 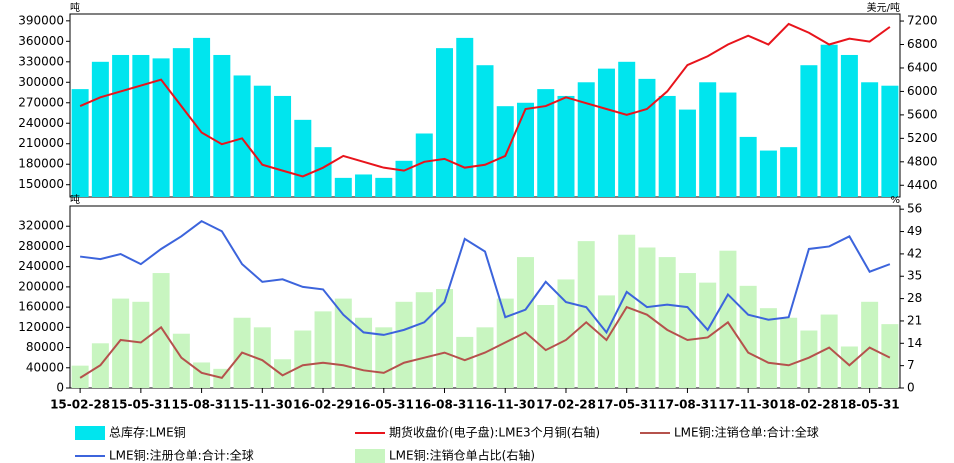 I want to click on y2-tick-label: 28, so click(x=914, y=298).